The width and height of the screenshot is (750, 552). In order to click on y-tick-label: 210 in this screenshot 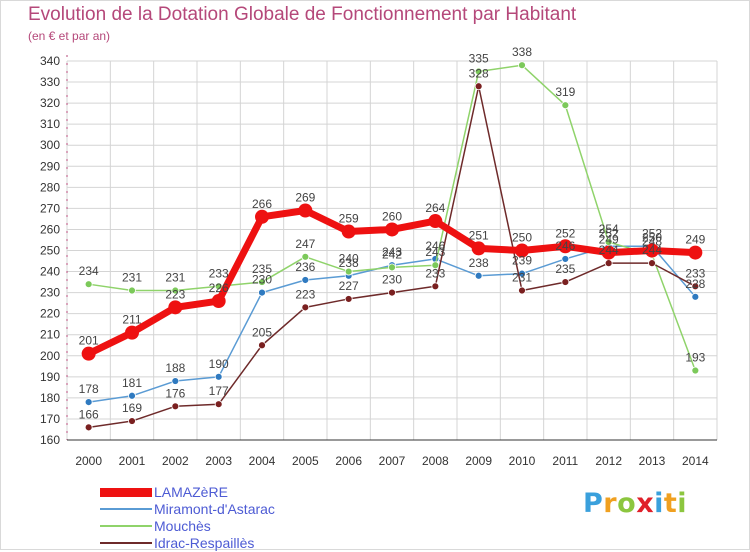, I will do `click(50, 335)`.